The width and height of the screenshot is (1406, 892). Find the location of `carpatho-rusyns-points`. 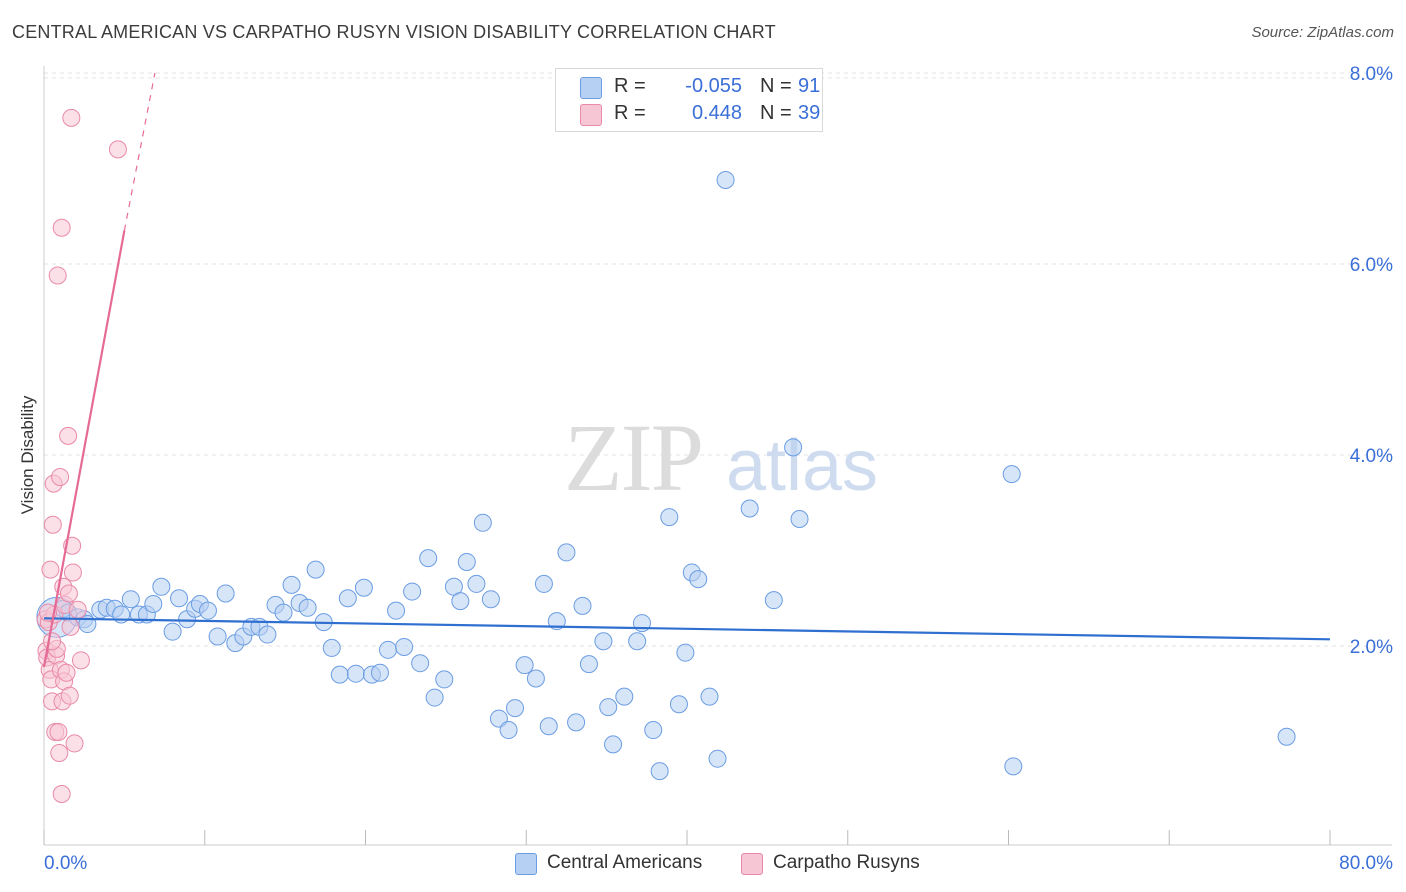

carpatho-rusyns-points is located at coordinates (81, 456).